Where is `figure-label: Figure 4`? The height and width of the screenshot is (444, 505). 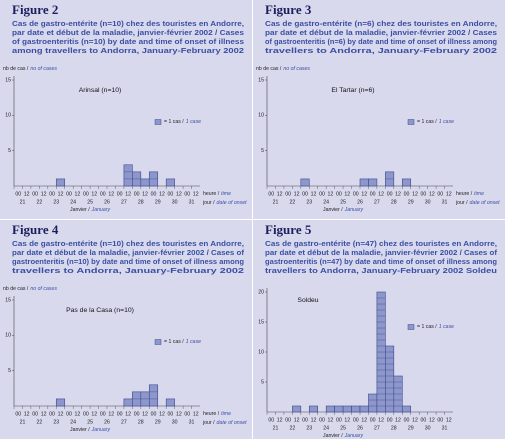
figure-label: Figure 4 is located at coordinates (35, 229).